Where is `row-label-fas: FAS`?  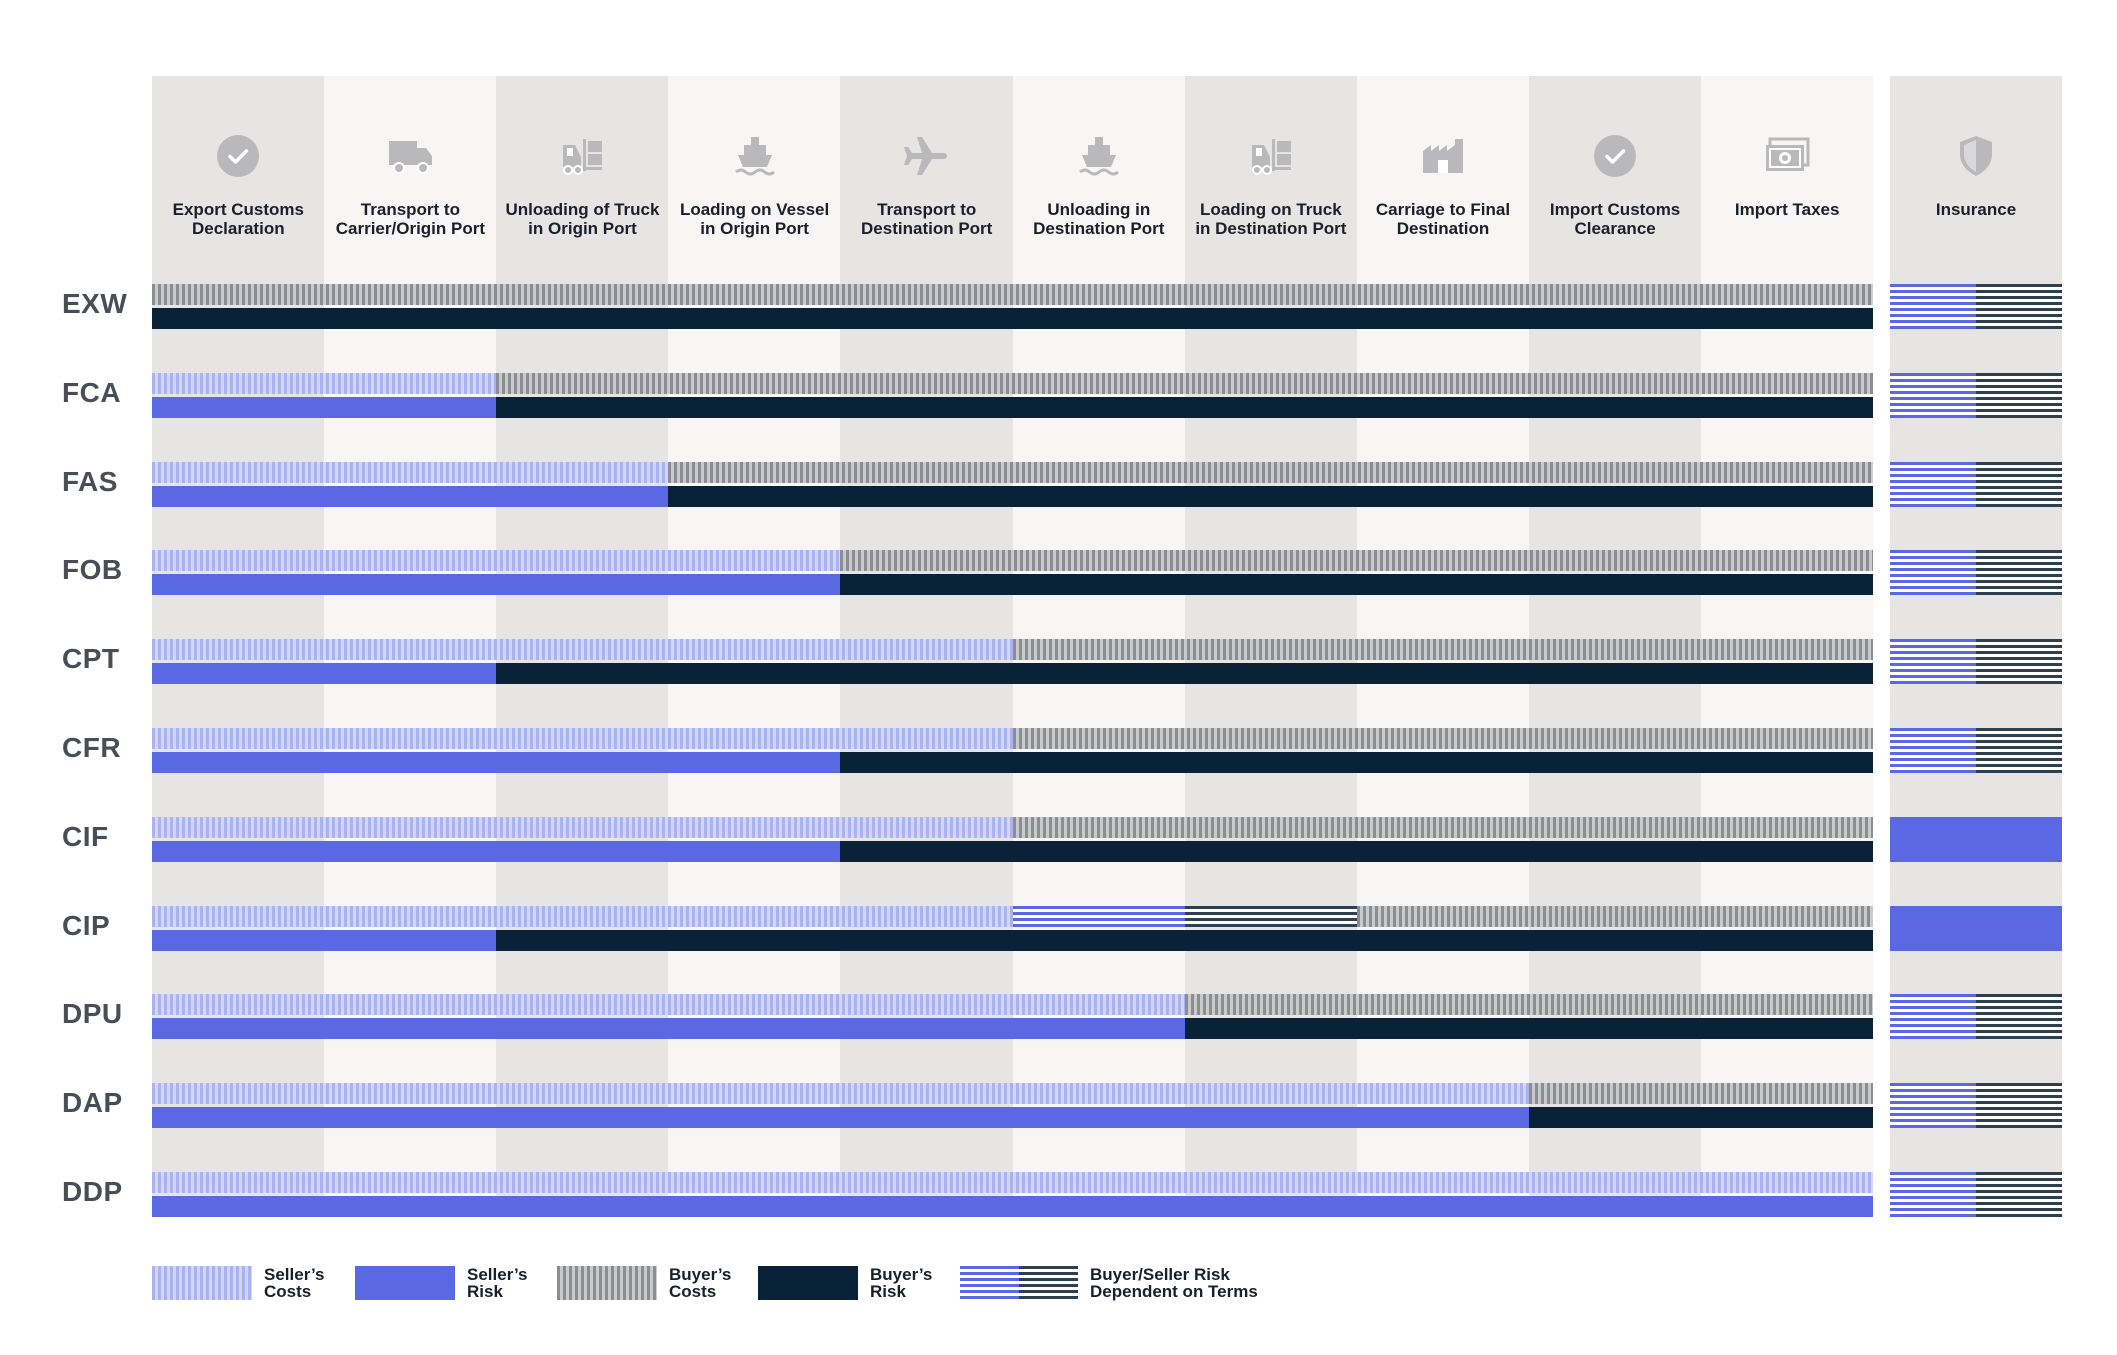 row-label-fas: FAS is located at coordinates (90, 481).